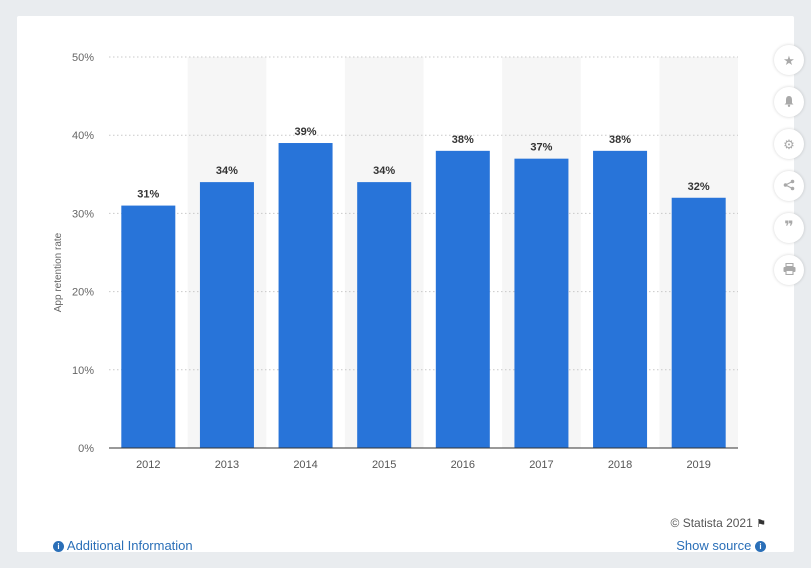 This screenshot has height=568, width=811. What do you see at coordinates (384, 465) in the screenshot?
I see `x-tick-label-2015: 2015` at bounding box center [384, 465].